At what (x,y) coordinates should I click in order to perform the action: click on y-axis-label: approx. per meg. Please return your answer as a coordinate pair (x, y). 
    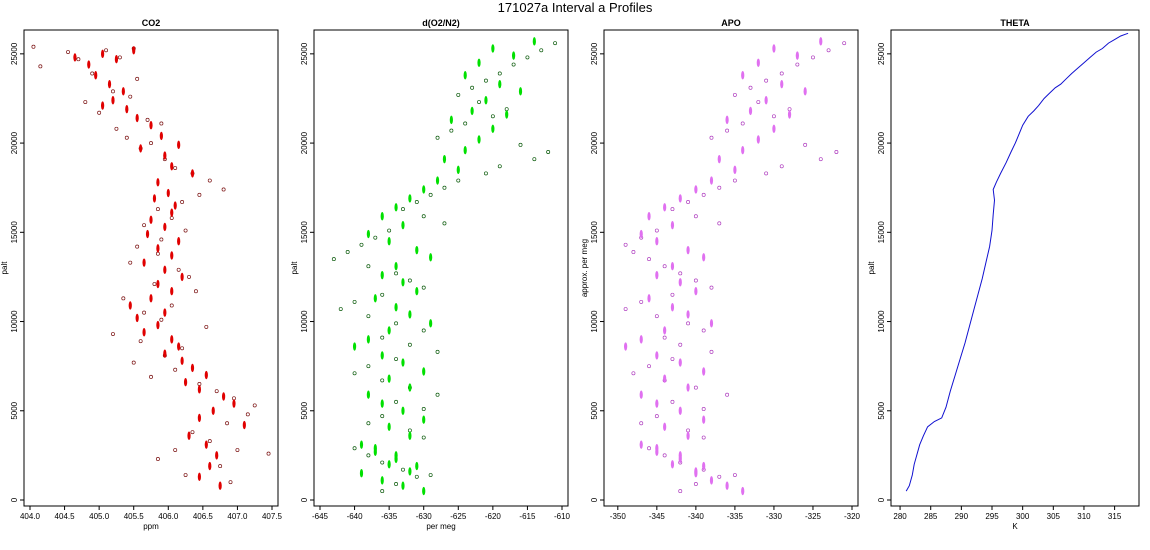
    Looking at the image, I should click on (584, 268).